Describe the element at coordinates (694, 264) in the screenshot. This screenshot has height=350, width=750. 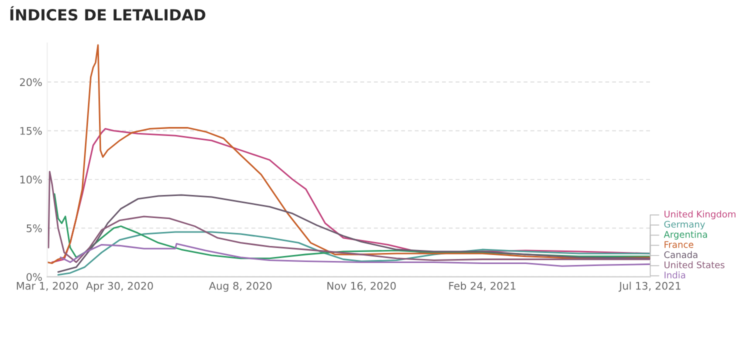
I see `series-label: United States` at that location.